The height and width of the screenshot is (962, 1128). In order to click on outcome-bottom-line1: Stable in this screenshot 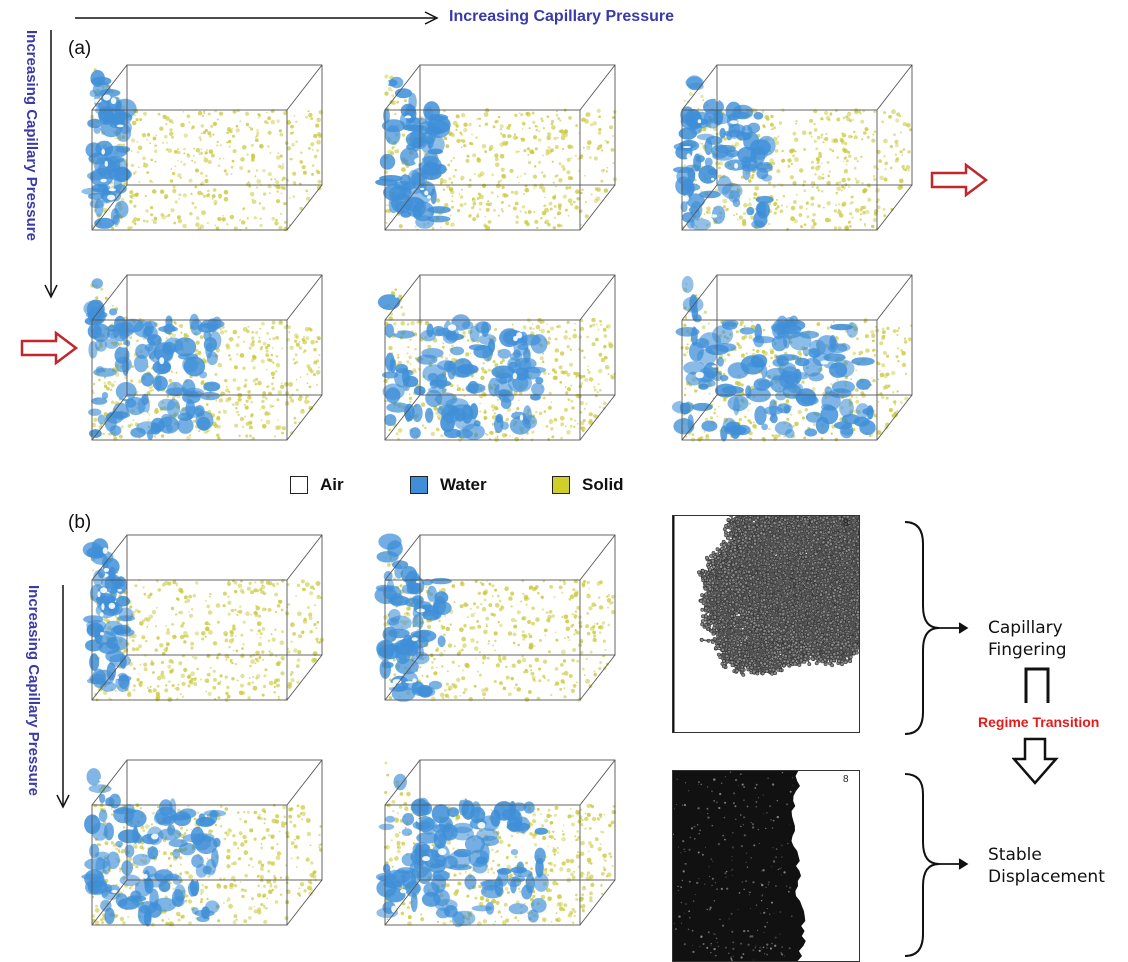, I will do `click(1046, 855)`.